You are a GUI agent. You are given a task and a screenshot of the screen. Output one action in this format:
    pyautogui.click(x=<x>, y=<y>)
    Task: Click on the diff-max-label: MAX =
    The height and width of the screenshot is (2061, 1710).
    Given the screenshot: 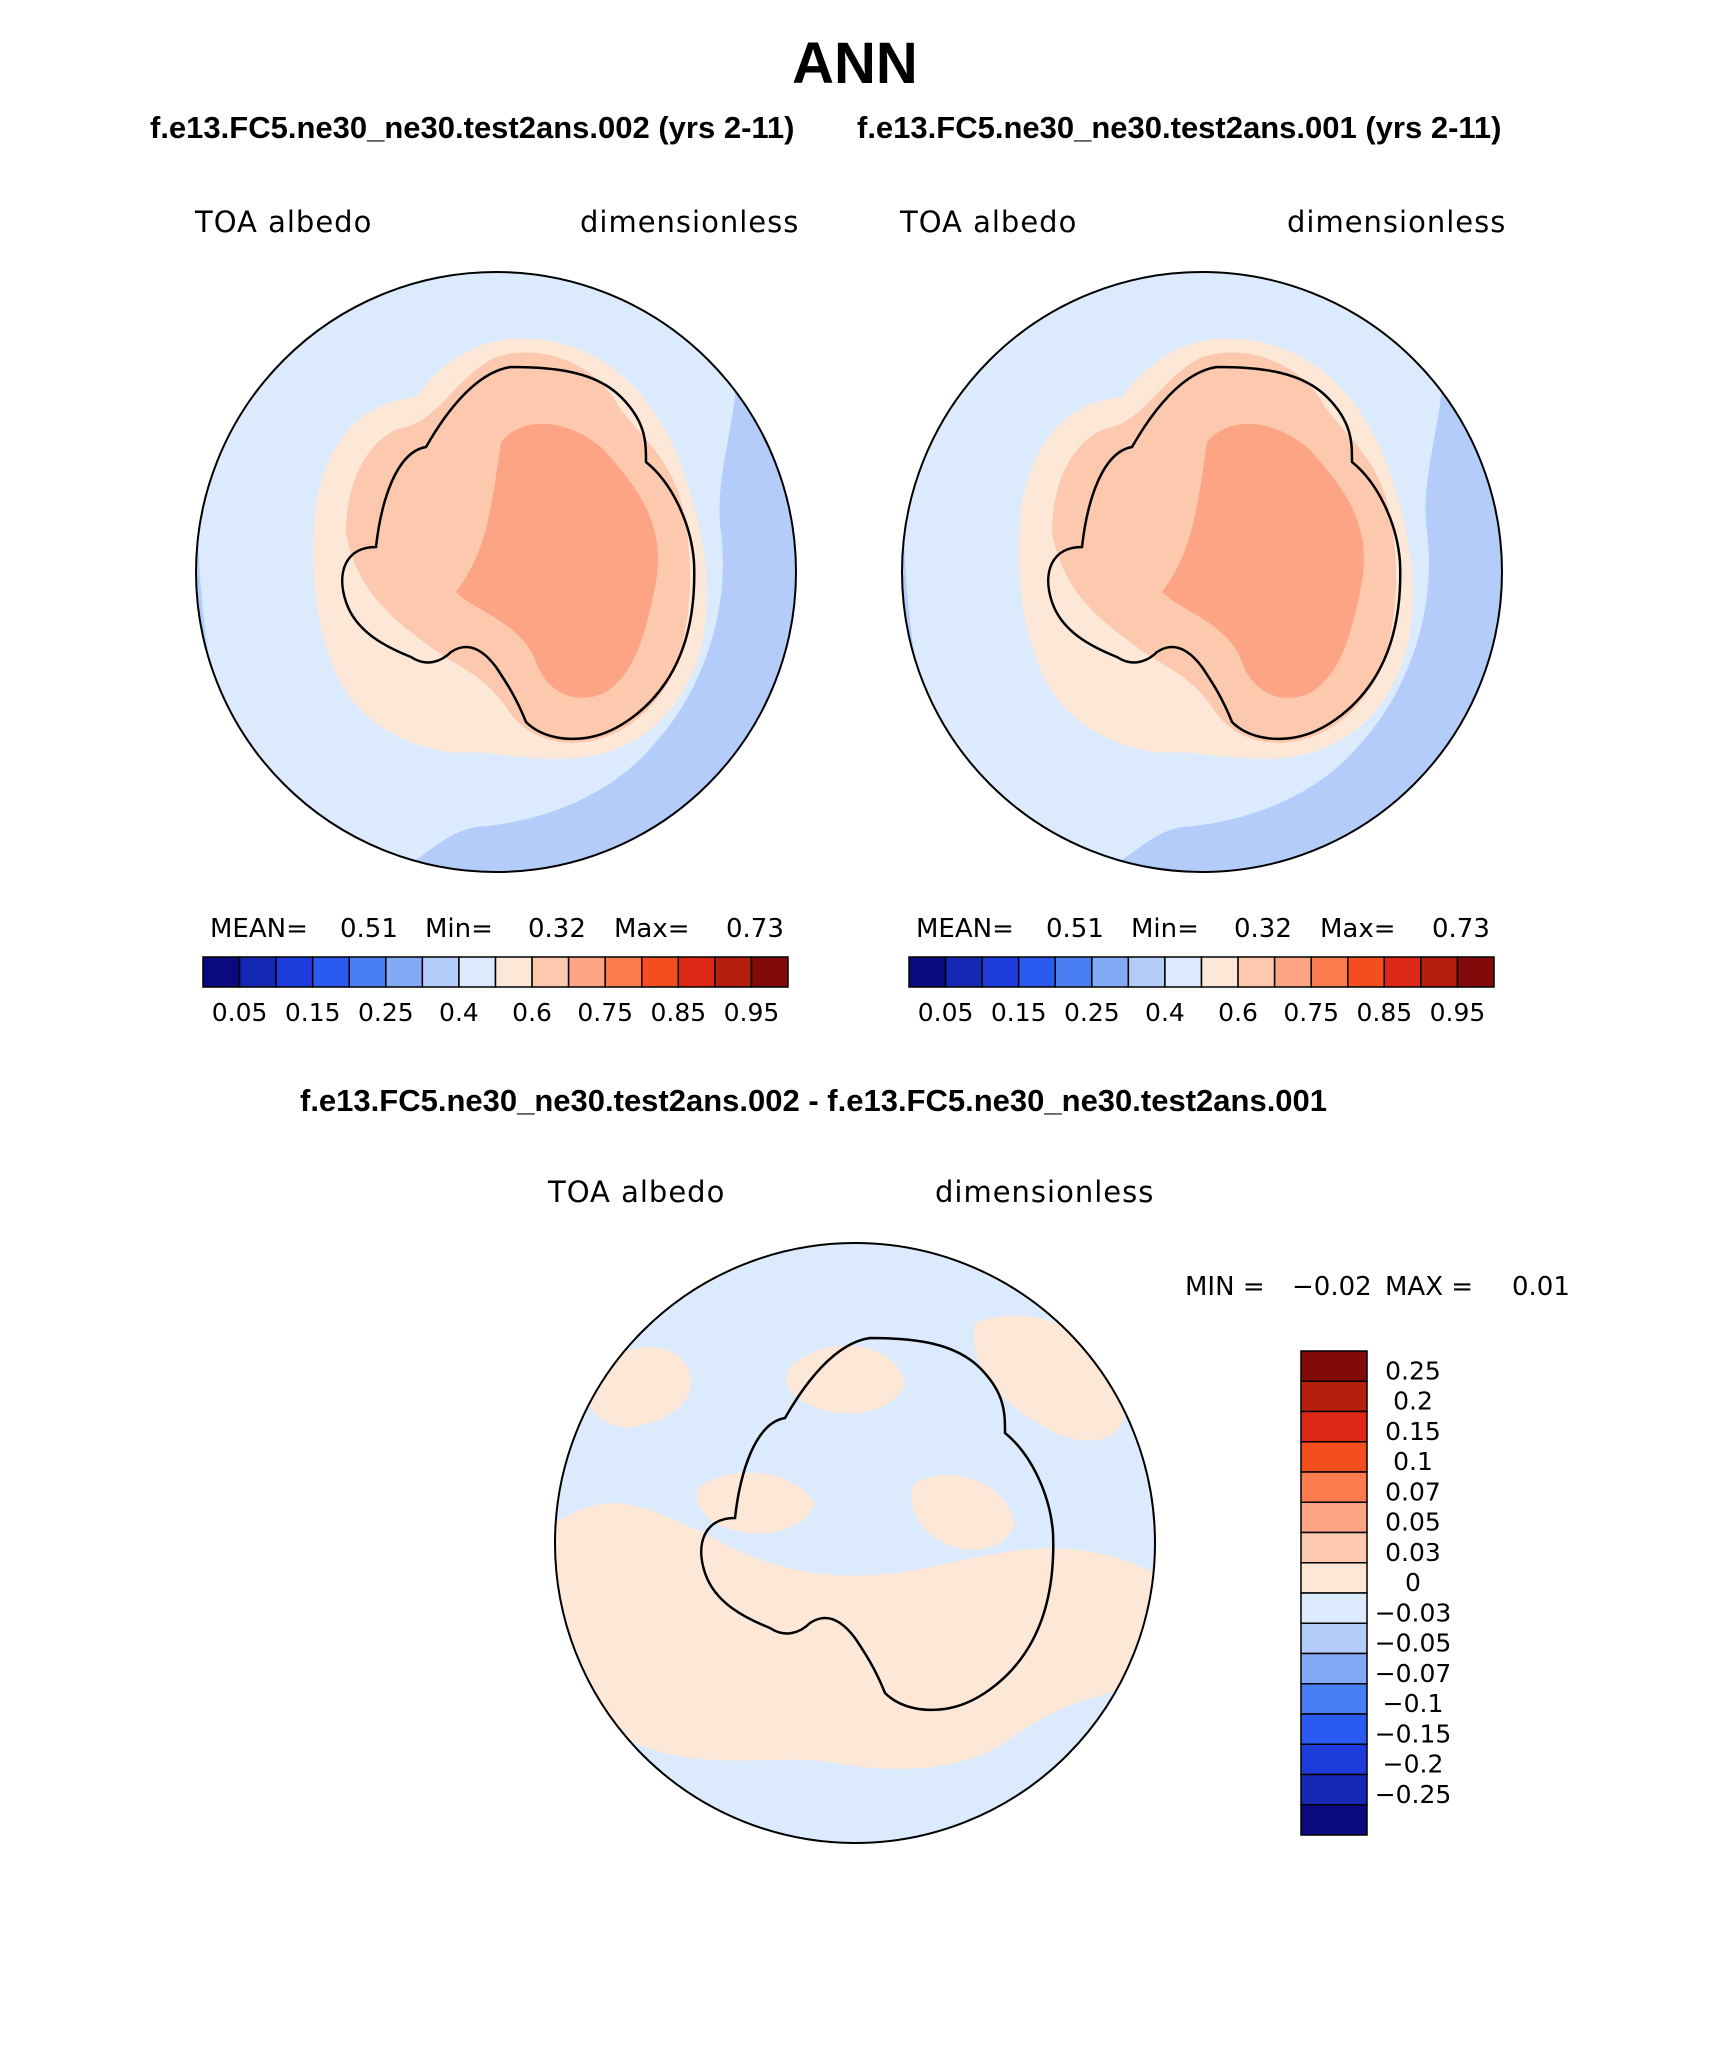 What is the action you would take?
    pyautogui.click(x=1429, y=1287)
    